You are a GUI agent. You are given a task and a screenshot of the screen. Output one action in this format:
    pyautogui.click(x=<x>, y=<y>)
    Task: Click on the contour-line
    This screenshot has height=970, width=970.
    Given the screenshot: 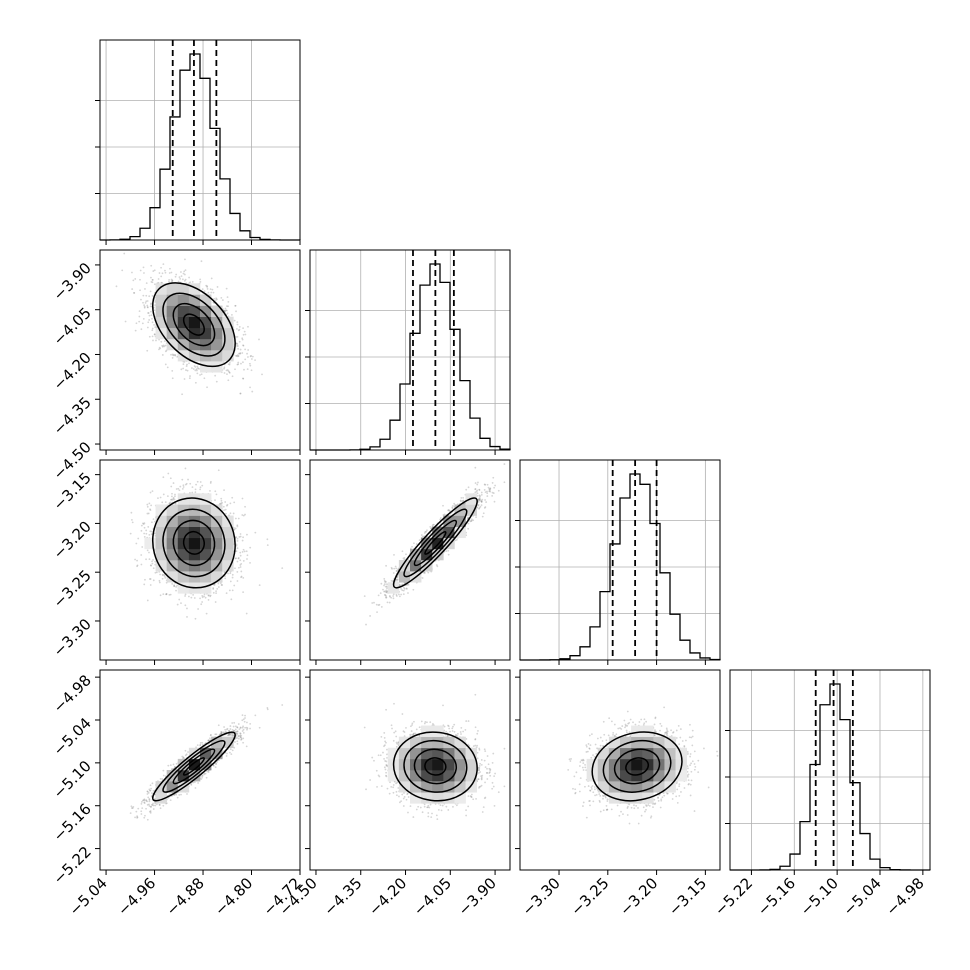 What is the action you would take?
    pyautogui.click(x=193, y=766)
    